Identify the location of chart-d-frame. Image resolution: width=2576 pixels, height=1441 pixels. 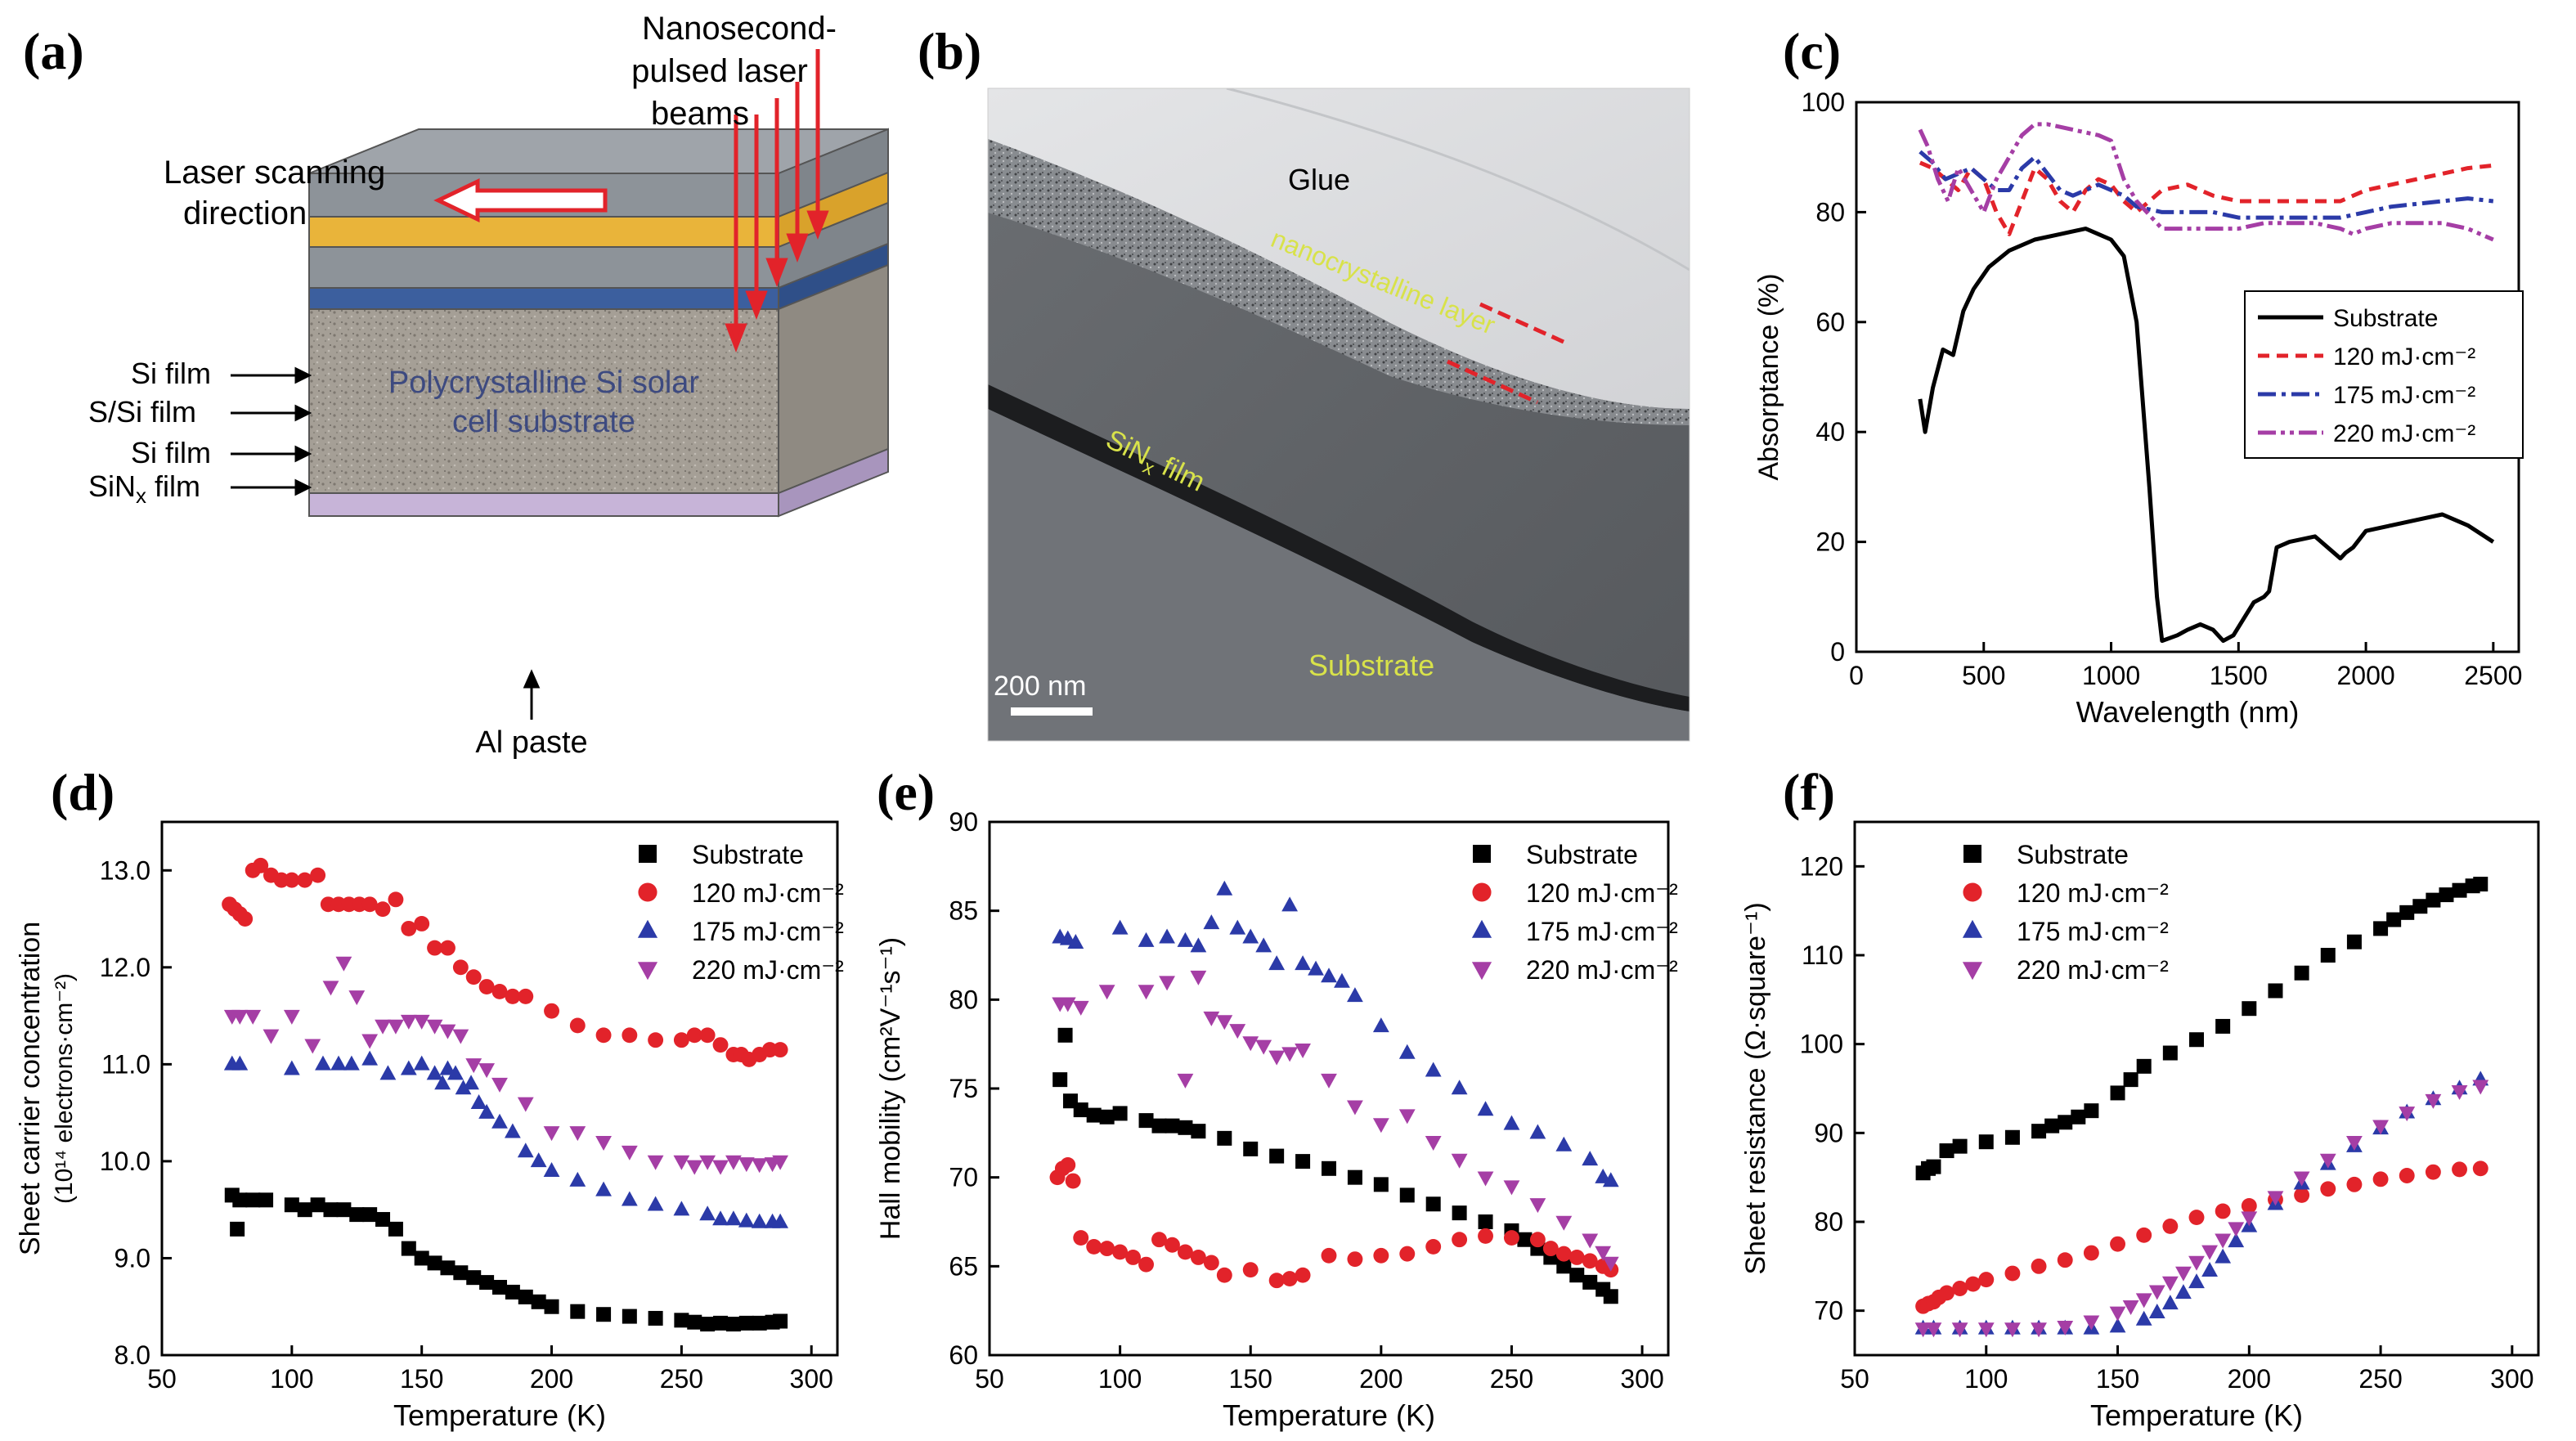
(500, 1088).